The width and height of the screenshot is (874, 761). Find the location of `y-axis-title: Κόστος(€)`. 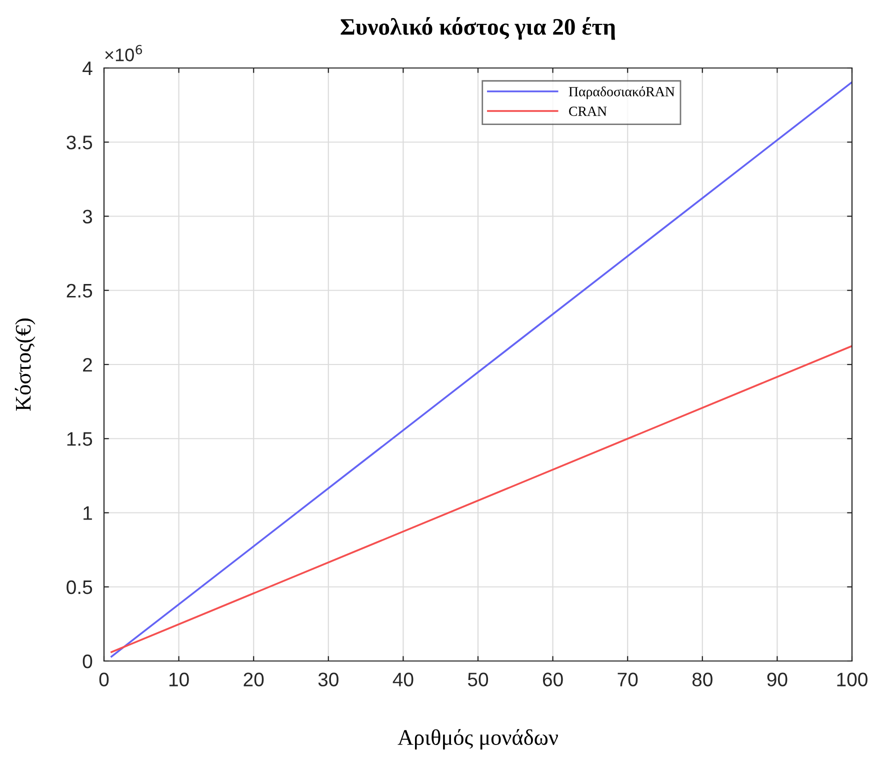

y-axis-title: Κόστος(€) is located at coordinates (25, 364).